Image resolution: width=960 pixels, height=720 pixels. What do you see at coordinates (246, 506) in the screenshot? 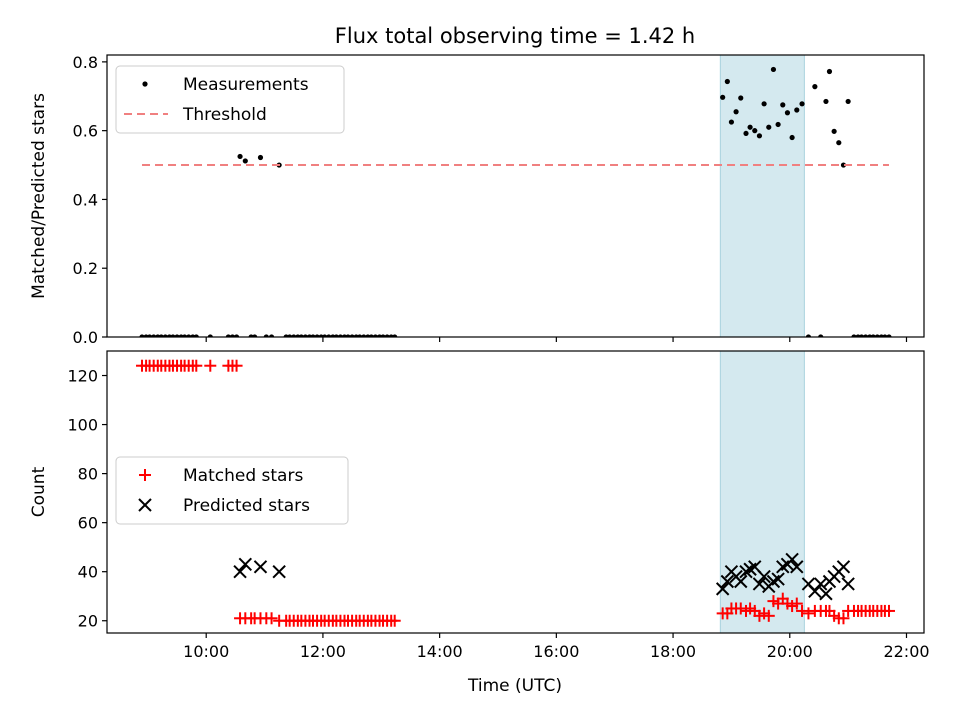
I see `legend-label: Predicted stars` at bounding box center [246, 506].